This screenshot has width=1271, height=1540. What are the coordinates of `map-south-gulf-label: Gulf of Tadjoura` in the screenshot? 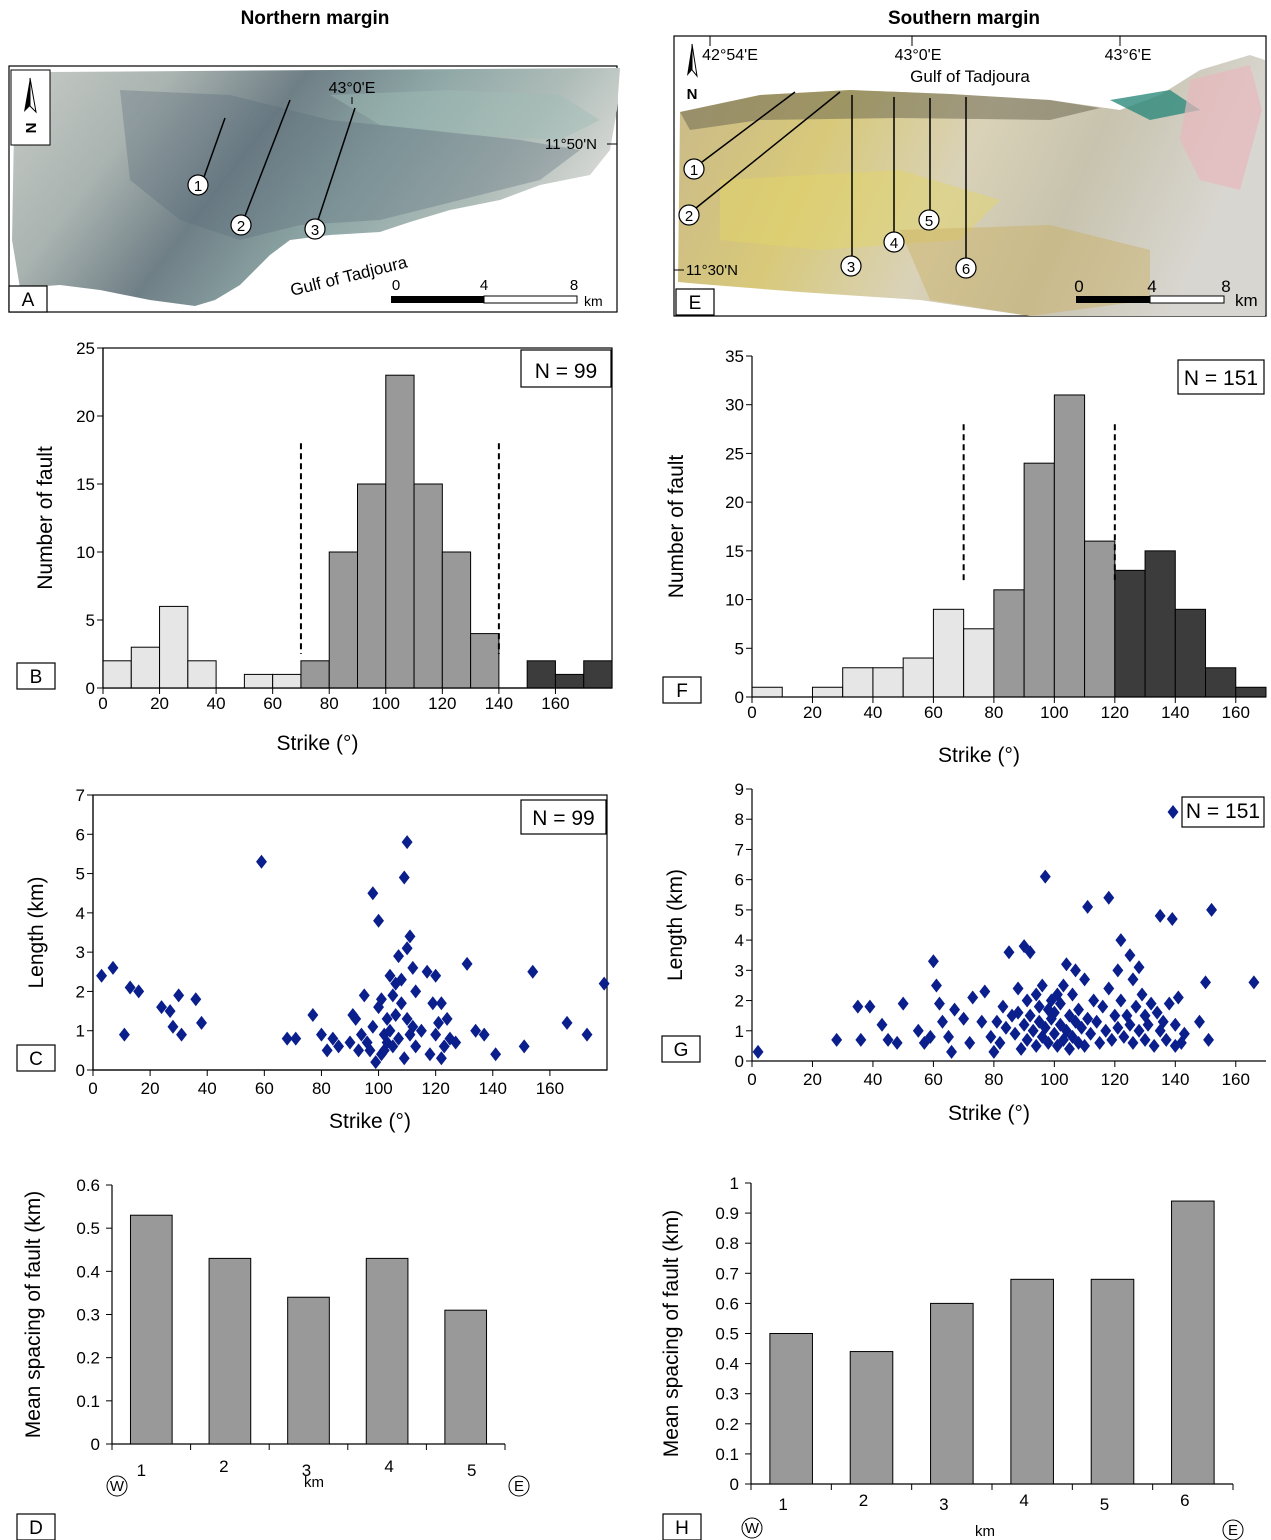 It's located at (970, 76).